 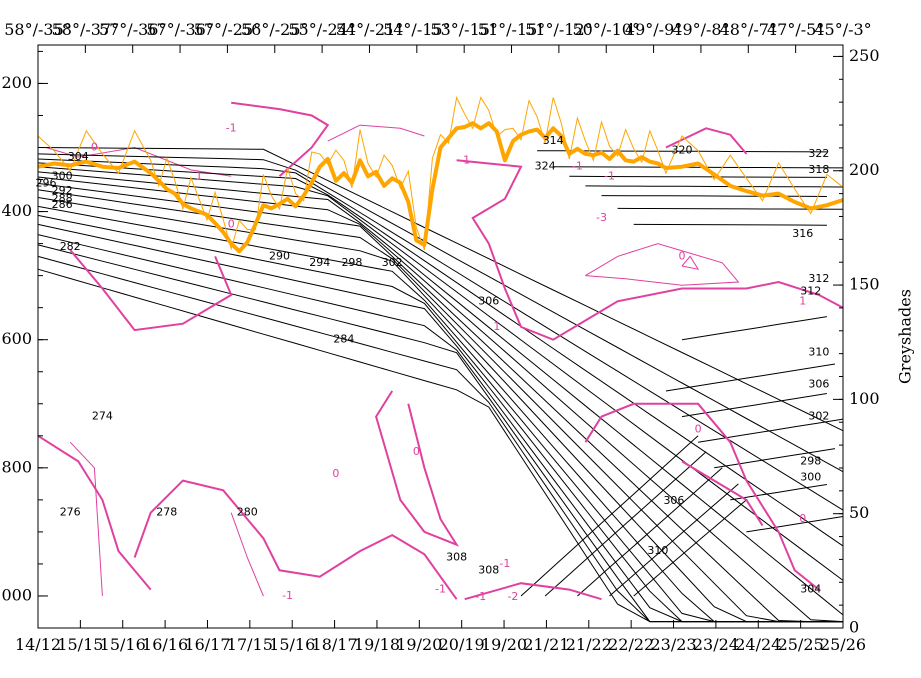 I want to click on isentrope-label: 282, so click(x=70, y=246).